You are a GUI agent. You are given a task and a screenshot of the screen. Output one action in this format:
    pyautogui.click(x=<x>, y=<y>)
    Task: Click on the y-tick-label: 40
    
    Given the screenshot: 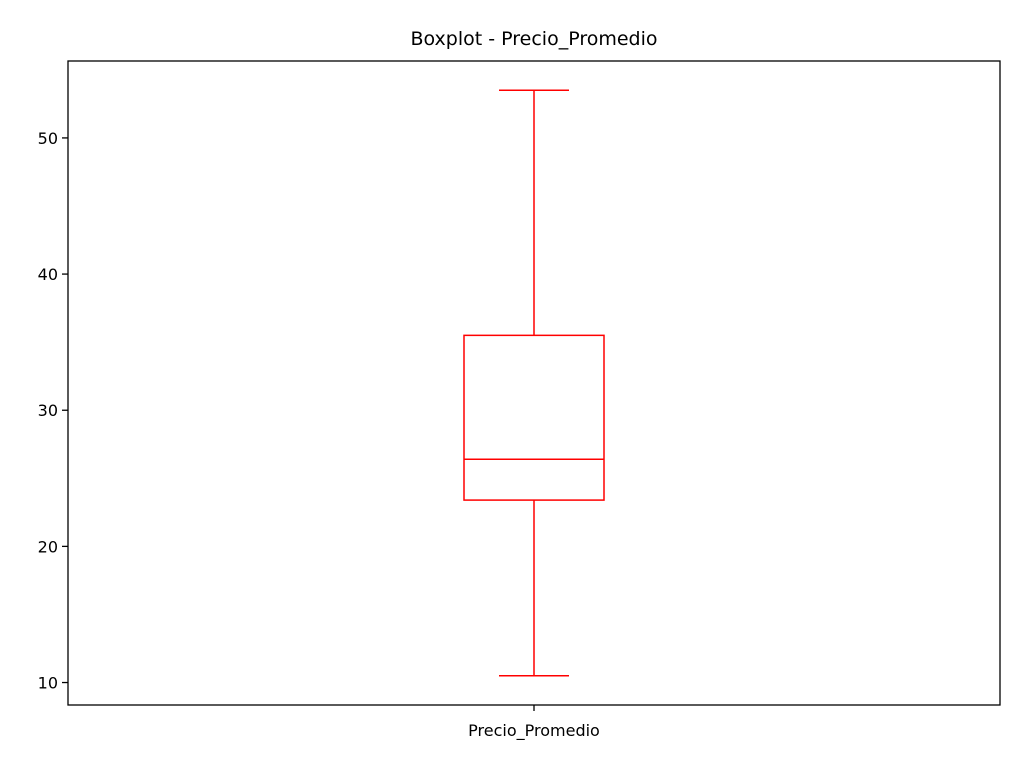 What is the action you would take?
    pyautogui.click(x=48, y=274)
    